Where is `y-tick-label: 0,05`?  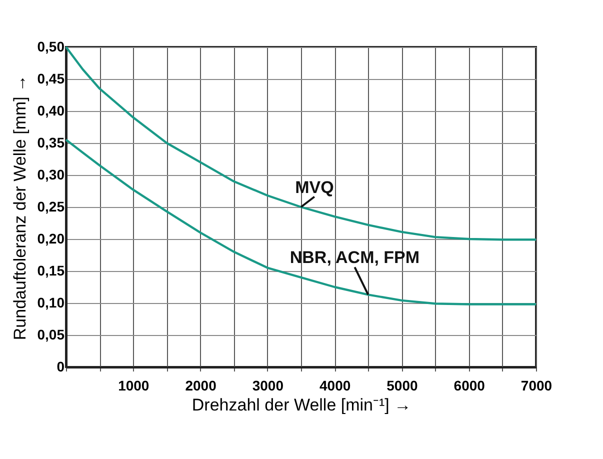
y-tick-label: 0,05 is located at coordinates (51, 334).